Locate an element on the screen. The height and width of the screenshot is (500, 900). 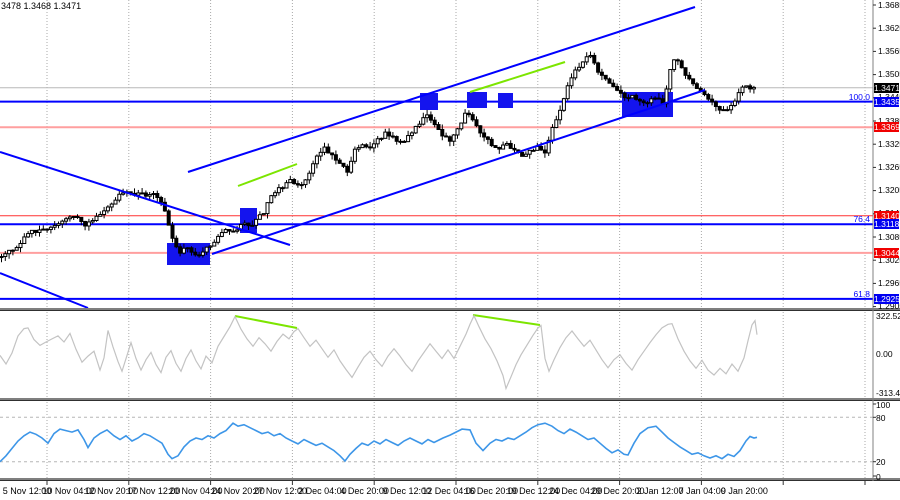
time-axis-label: 9 Dec 12:00 is located at coordinates (407, 491).